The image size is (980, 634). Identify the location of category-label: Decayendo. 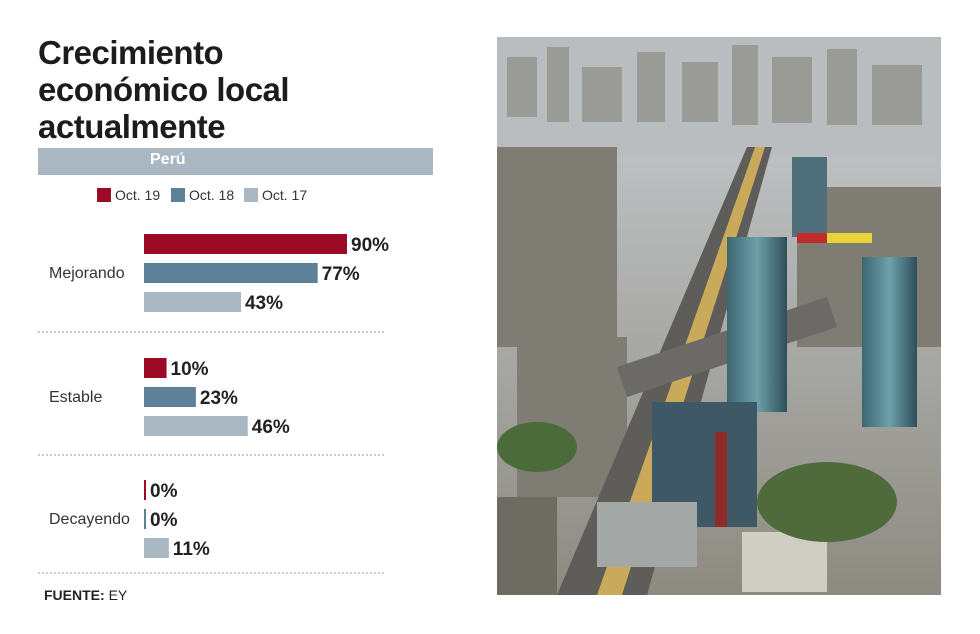
(89, 519).